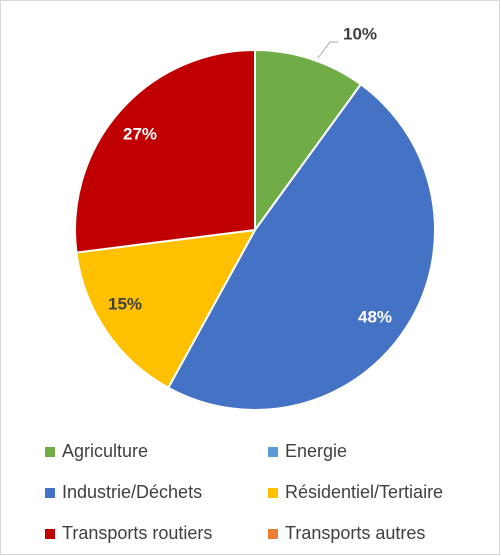 This screenshot has width=501, height=556. What do you see at coordinates (355, 533) in the screenshot?
I see `legend-label: Transports autres` at bounding box center [355, 533].